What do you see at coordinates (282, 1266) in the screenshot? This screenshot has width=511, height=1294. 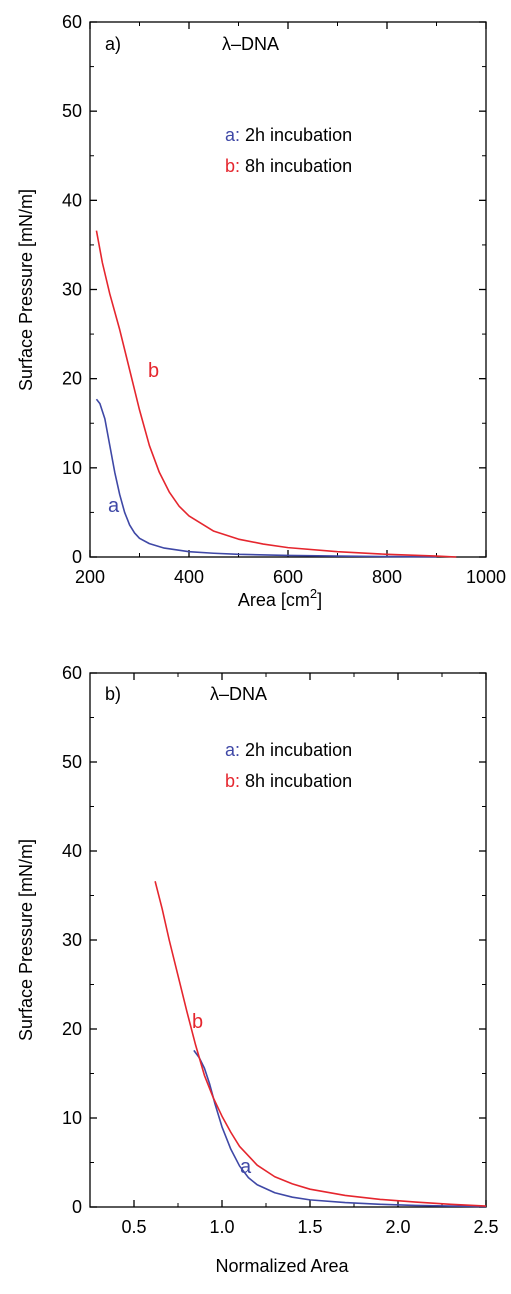 I see `x-axis-title: Normalized Area` at bounding box center [282, 1266].